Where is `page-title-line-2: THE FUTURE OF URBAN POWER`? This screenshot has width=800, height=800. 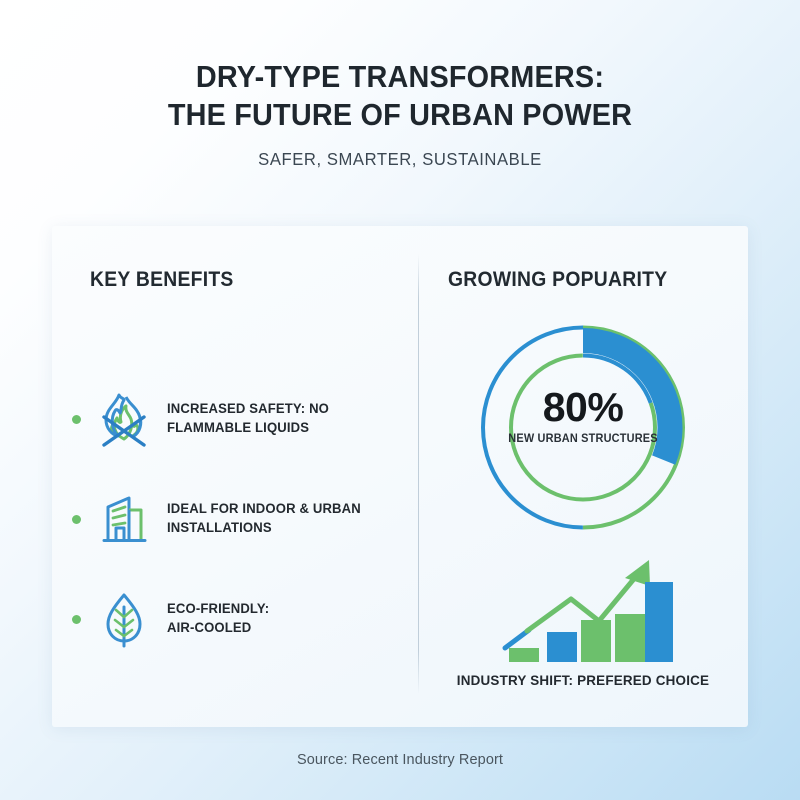 page-title-line-2: THE FUTURE OF URBAN POWER is located at coordinates (400, 115).